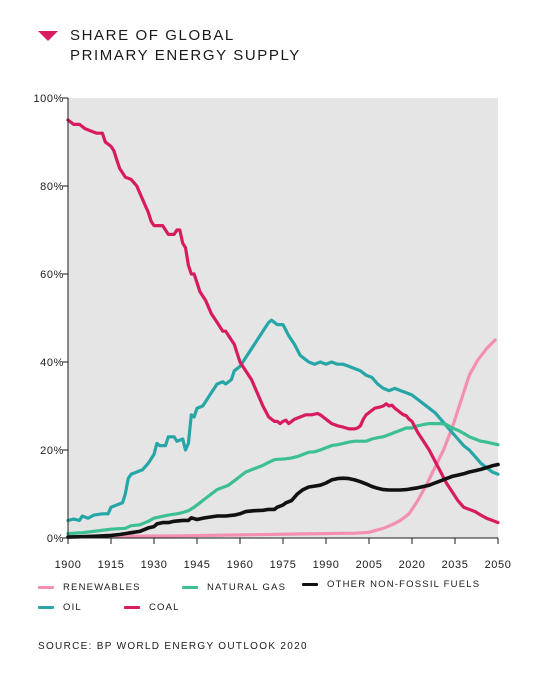 This screenshot has width=555, height=689. I want to click on legend-swatch-oil, so click(46, 607).